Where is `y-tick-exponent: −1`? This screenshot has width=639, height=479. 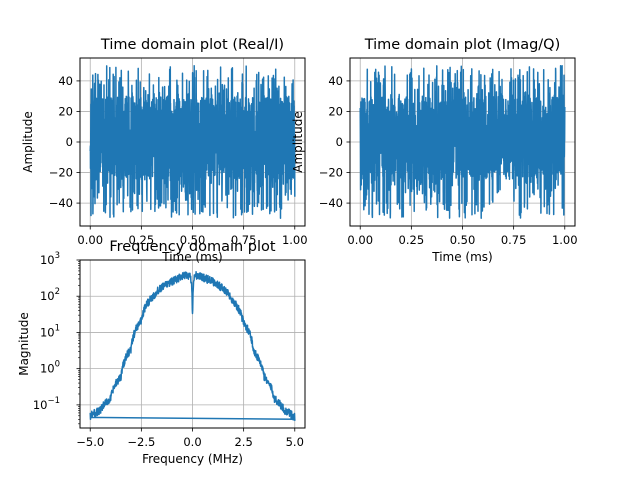 y-tick-exponent: −1 is located at coordinates (53, 401).